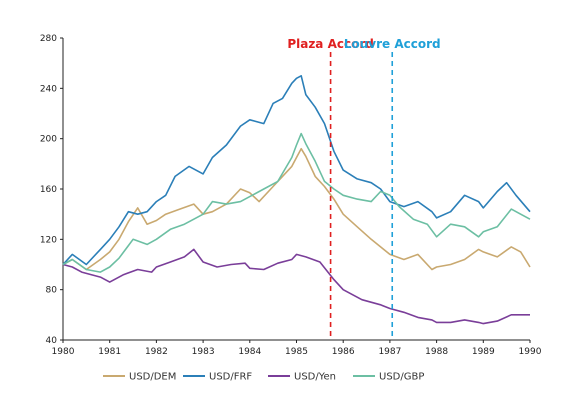  What do you see at coordinates (109, 352) in the screenshot?
I see `x-tick-label: 1981` at bounding box center [109, 352].